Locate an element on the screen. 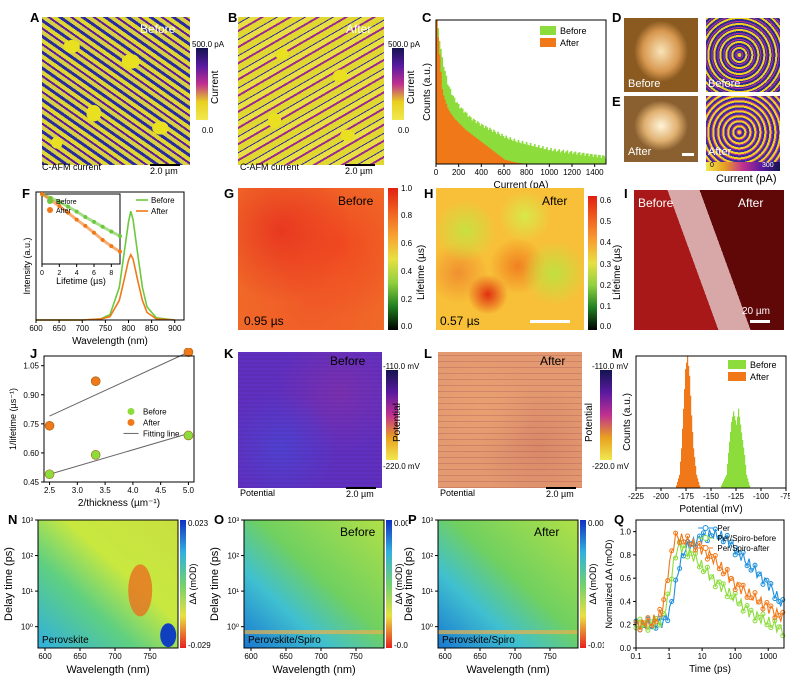 Image resolution: width=790 pixels, height=687 pixels. p-xtick-label-2: 700 is located at coordinates (515, 656).